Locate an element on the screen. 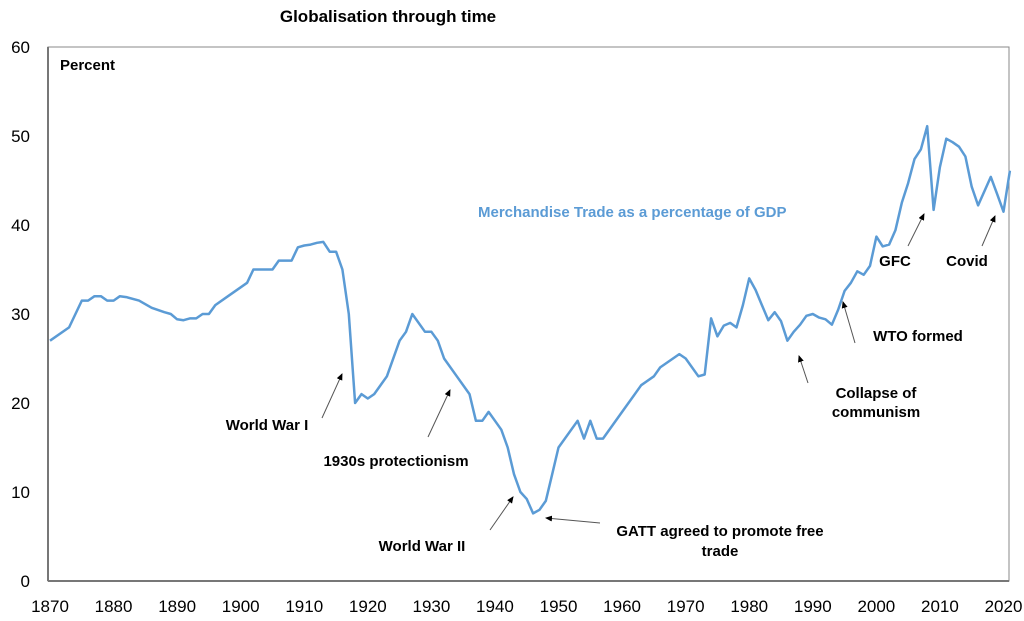  x-tick-label: 1980 is located at coordinates (749, 606).